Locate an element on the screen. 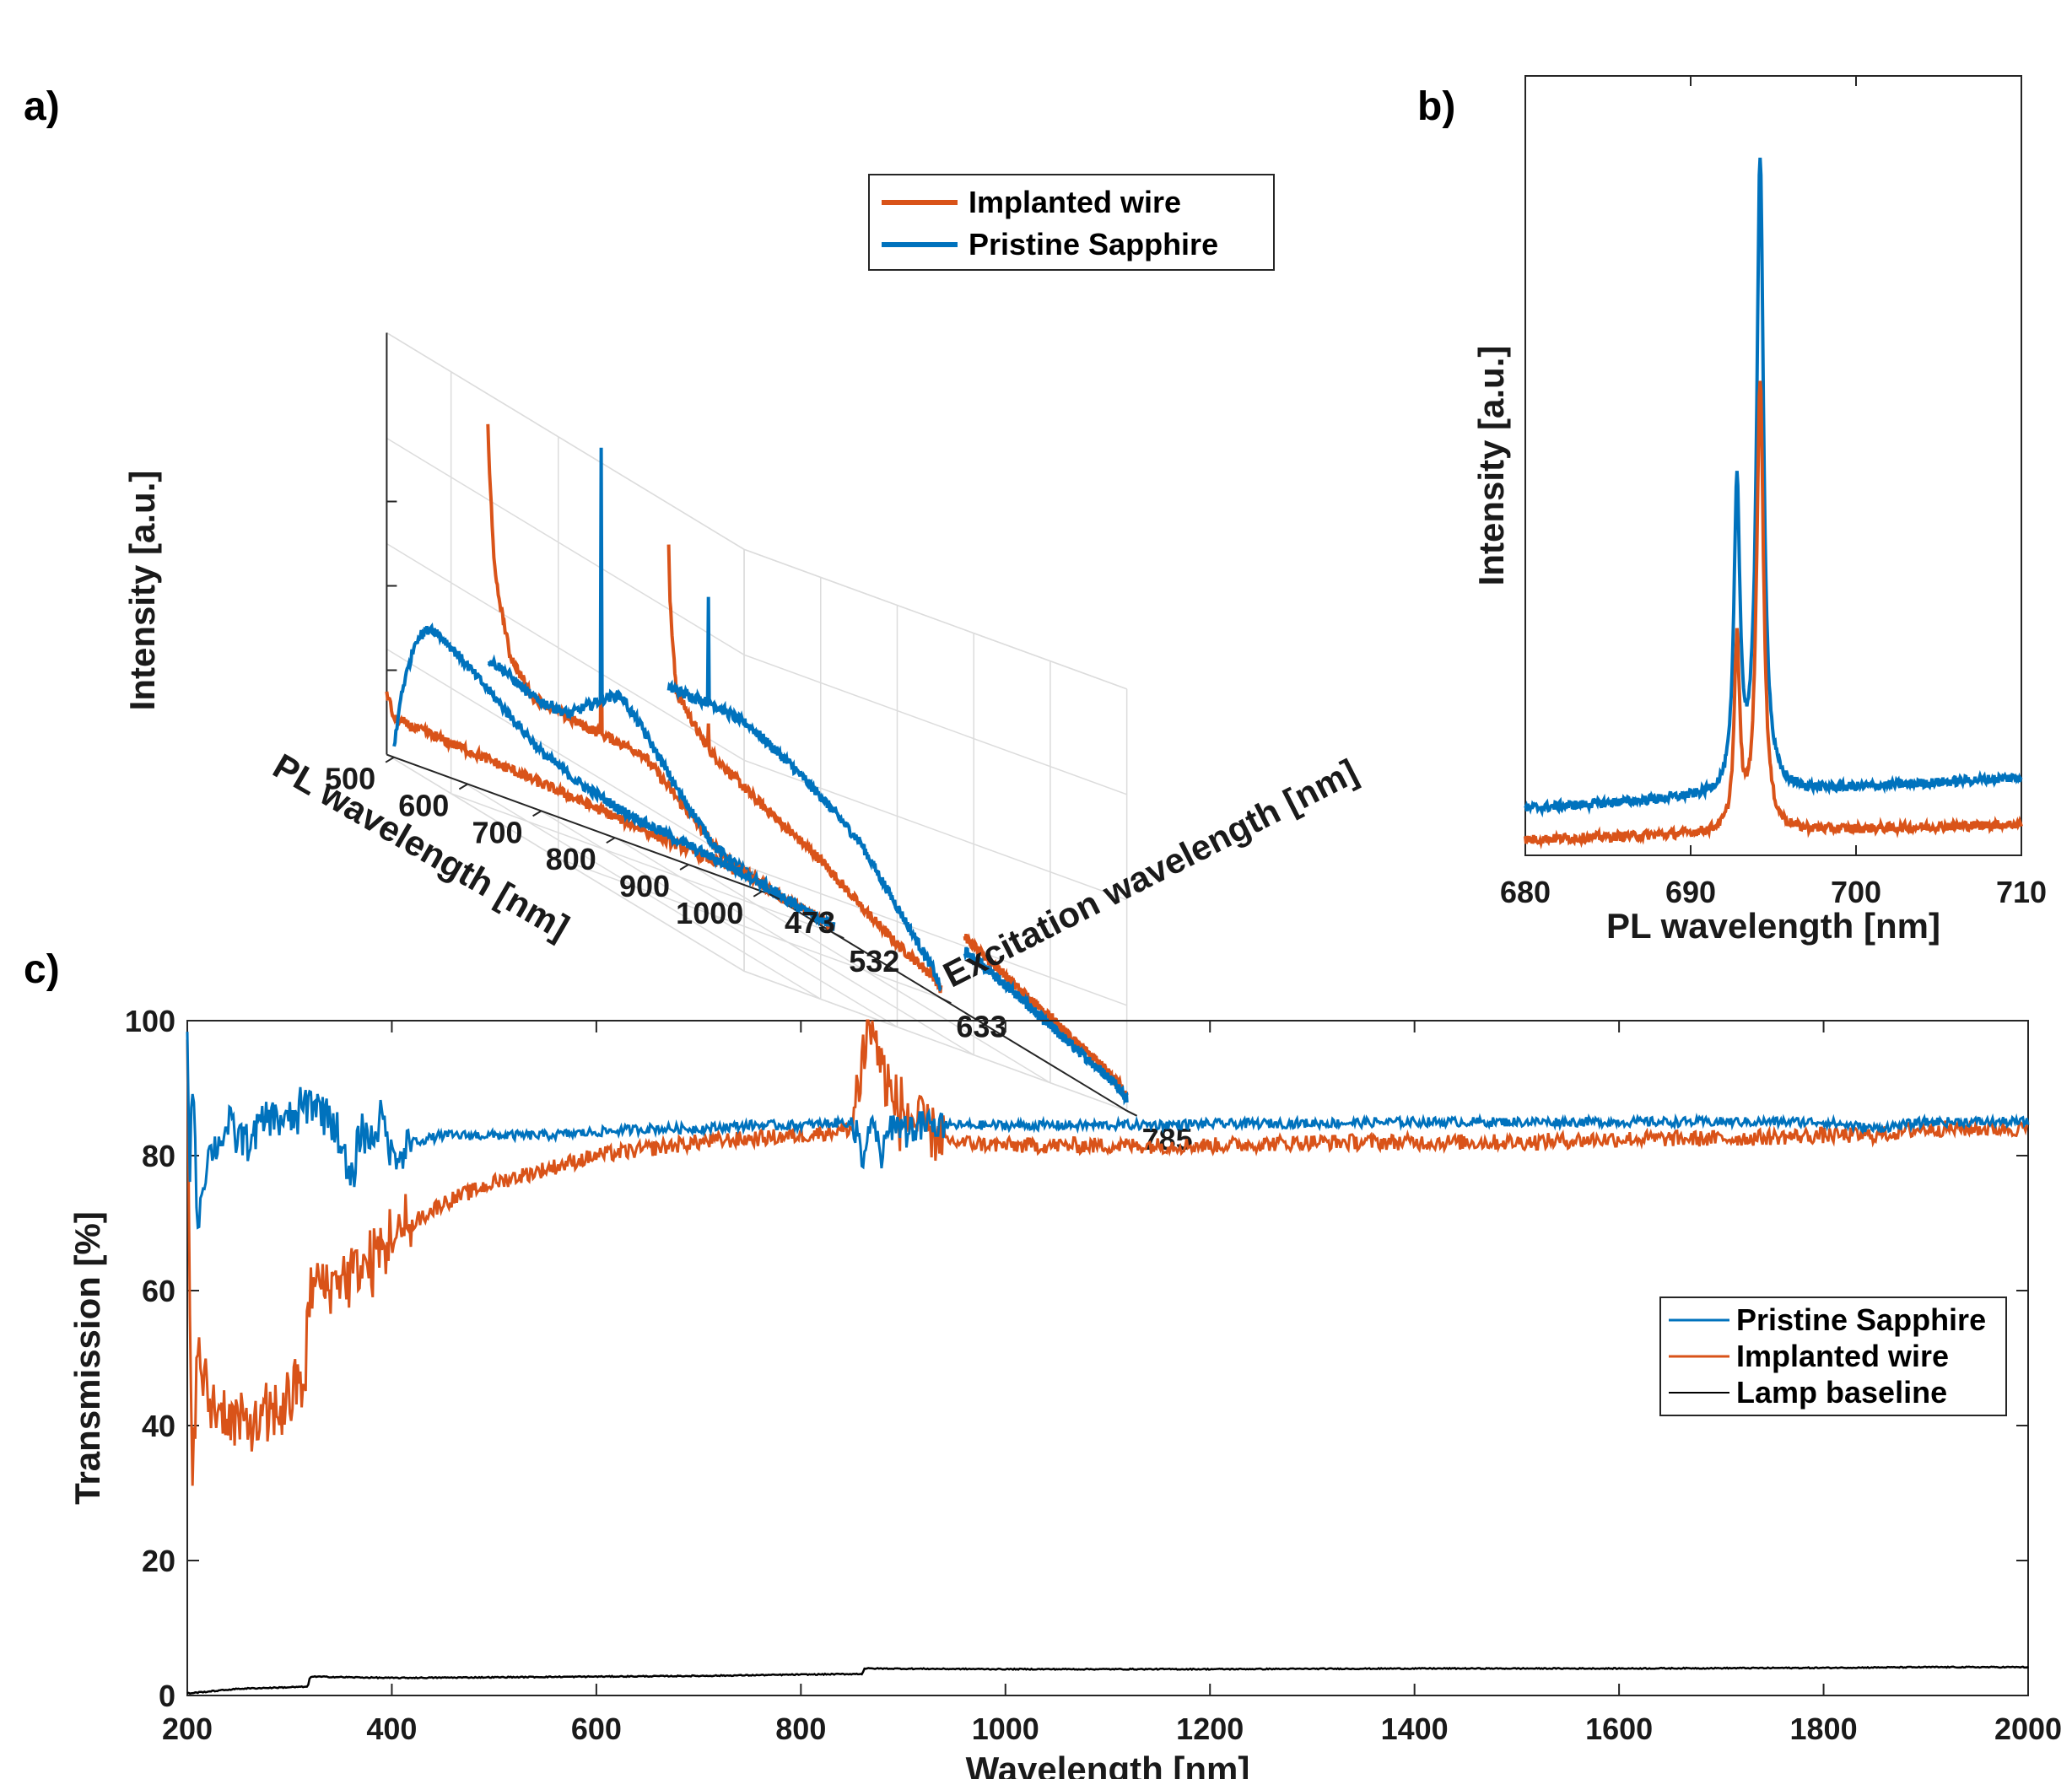 This screenshot has width=2072, height=1779. chart-b-x-tick-label: 680 is located at coordinates (1525, 892).